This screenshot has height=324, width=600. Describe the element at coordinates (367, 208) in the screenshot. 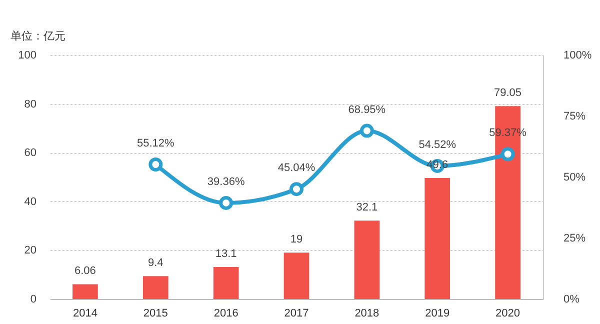

I see `data-label: 32.1` at that location.